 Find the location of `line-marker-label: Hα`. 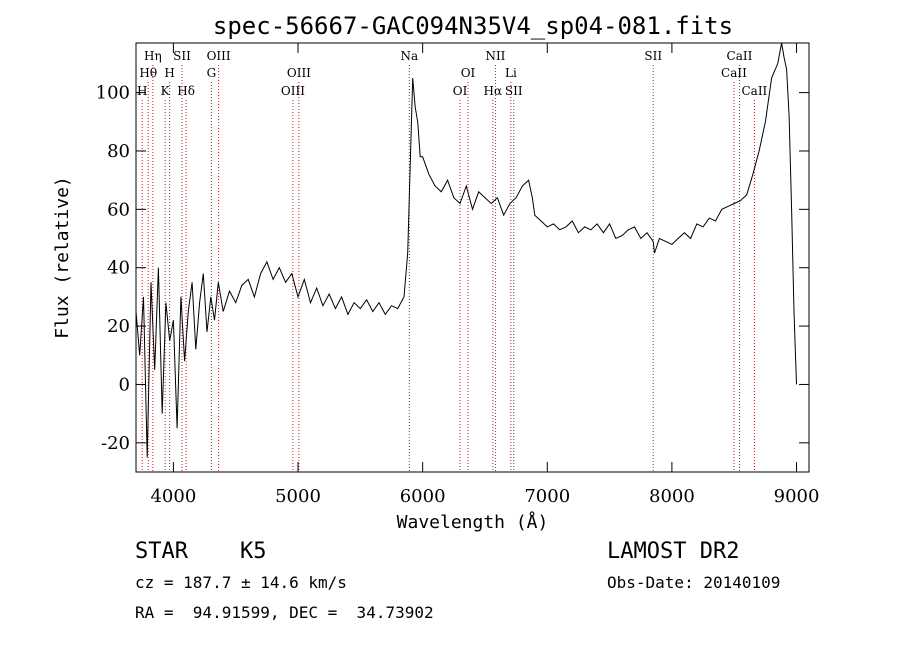

line-marker-label: Hα is located at coordinates (493, 91).